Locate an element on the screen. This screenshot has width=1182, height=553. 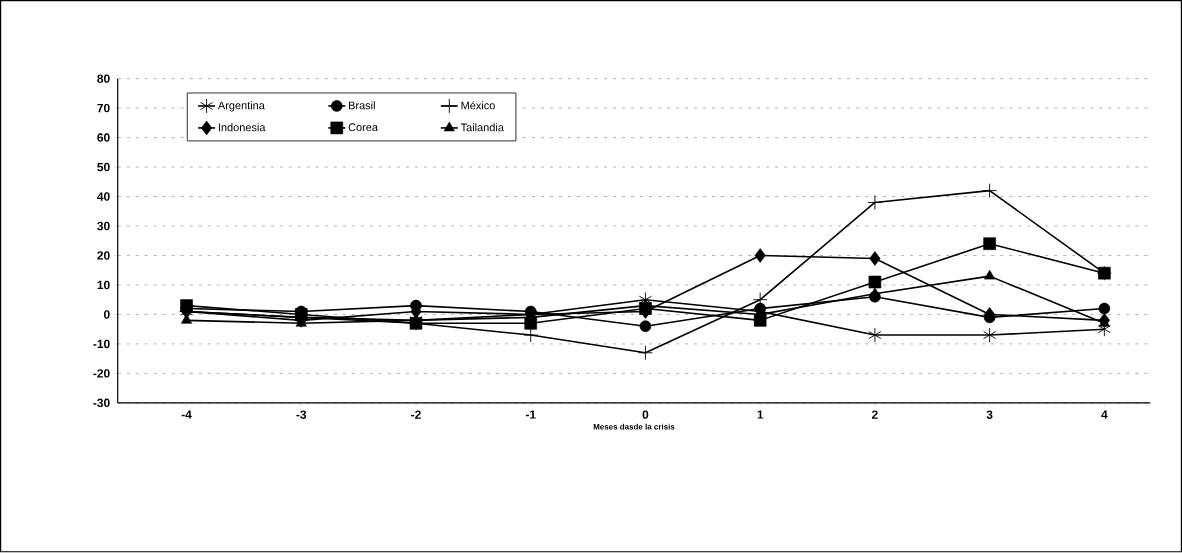
y-tick-label: -10 is located at coordinates (101, 344).